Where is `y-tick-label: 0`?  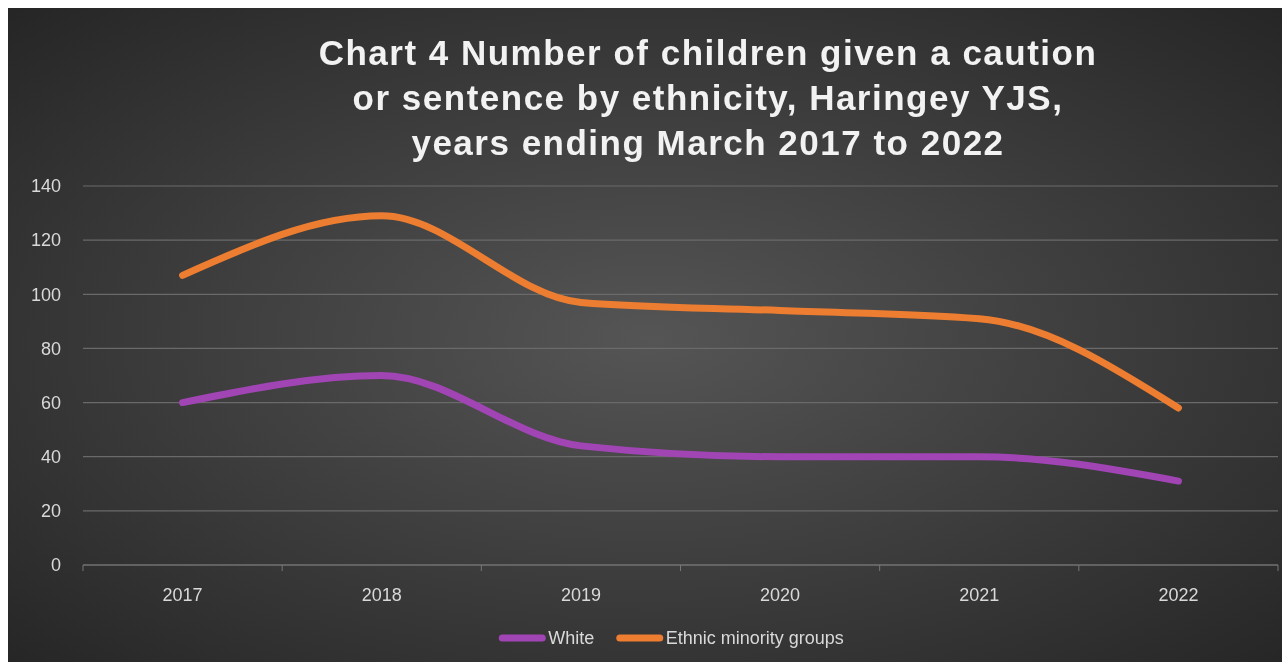
y-tick-label: 0 is located at coordinates (55, 565).